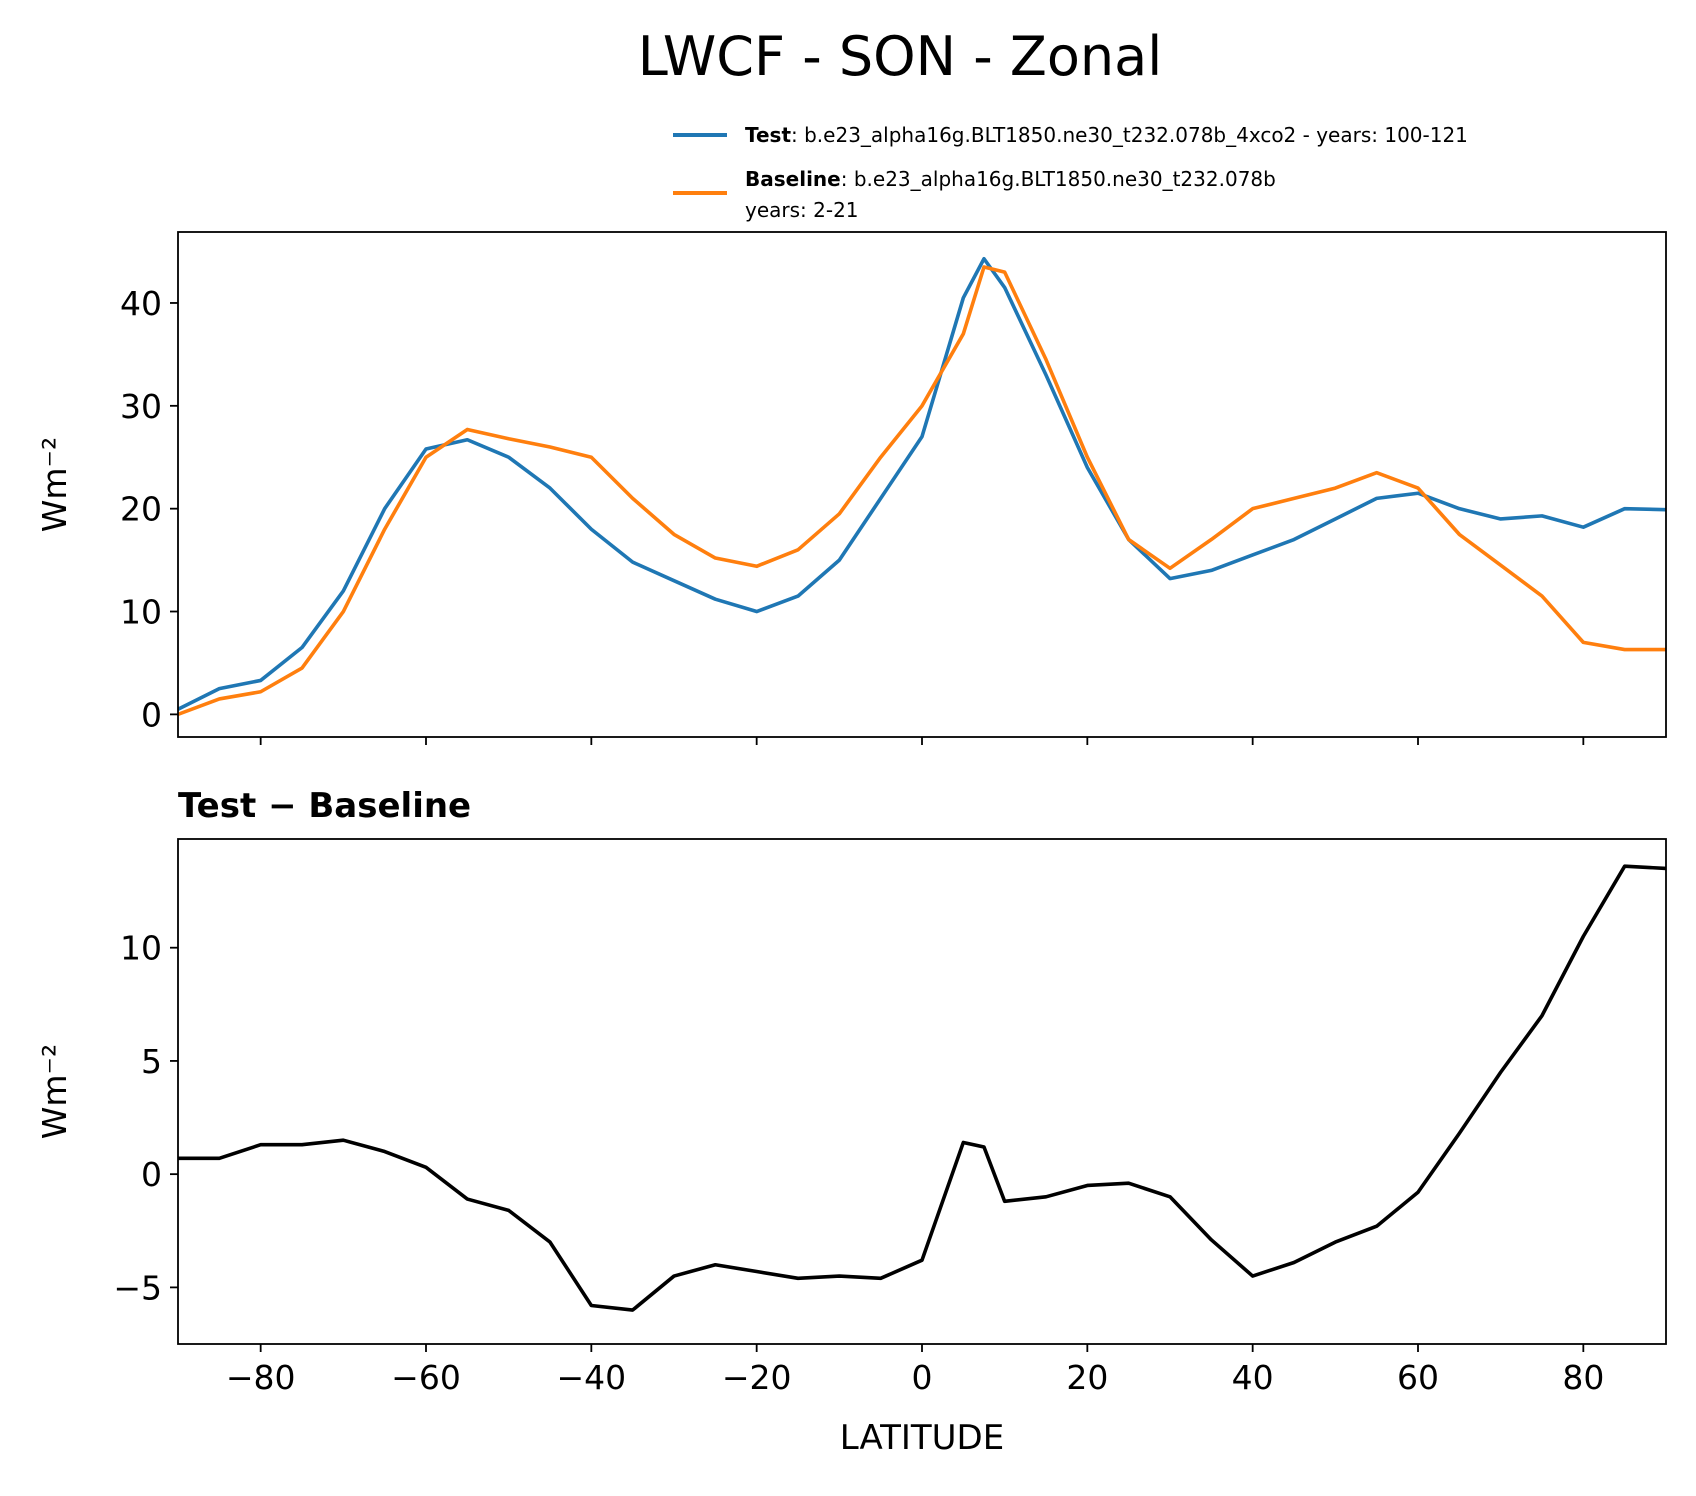  Describe the element at coordinates (141, 303) in the screenshot. I see `y-tick-label: 40` at that location.